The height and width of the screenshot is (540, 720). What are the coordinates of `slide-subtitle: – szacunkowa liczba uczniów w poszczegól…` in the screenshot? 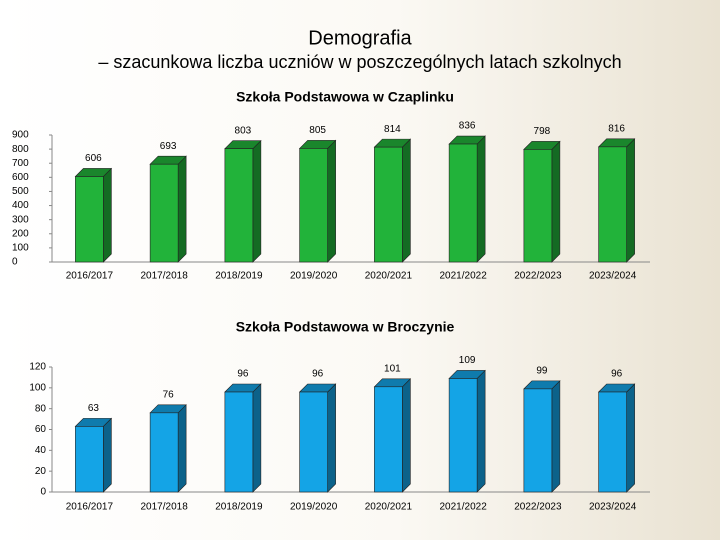 It's located at (359, 62).